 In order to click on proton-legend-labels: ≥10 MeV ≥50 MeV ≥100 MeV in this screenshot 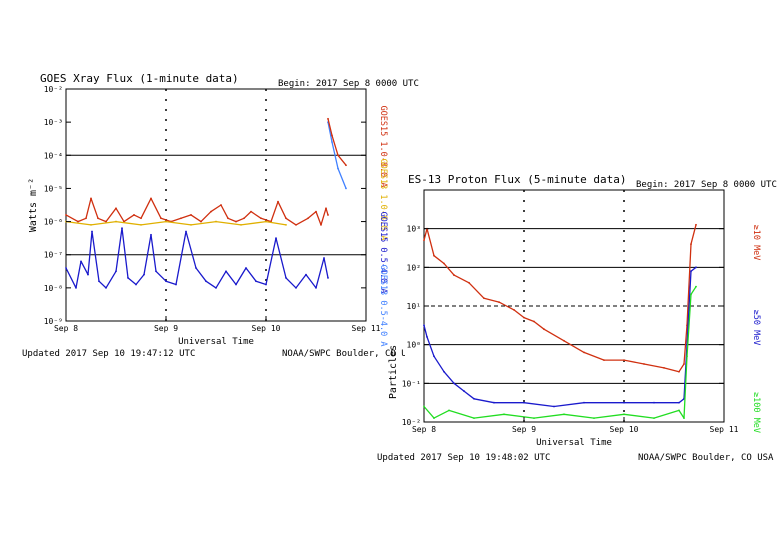, I will do `click(756, 329)`.